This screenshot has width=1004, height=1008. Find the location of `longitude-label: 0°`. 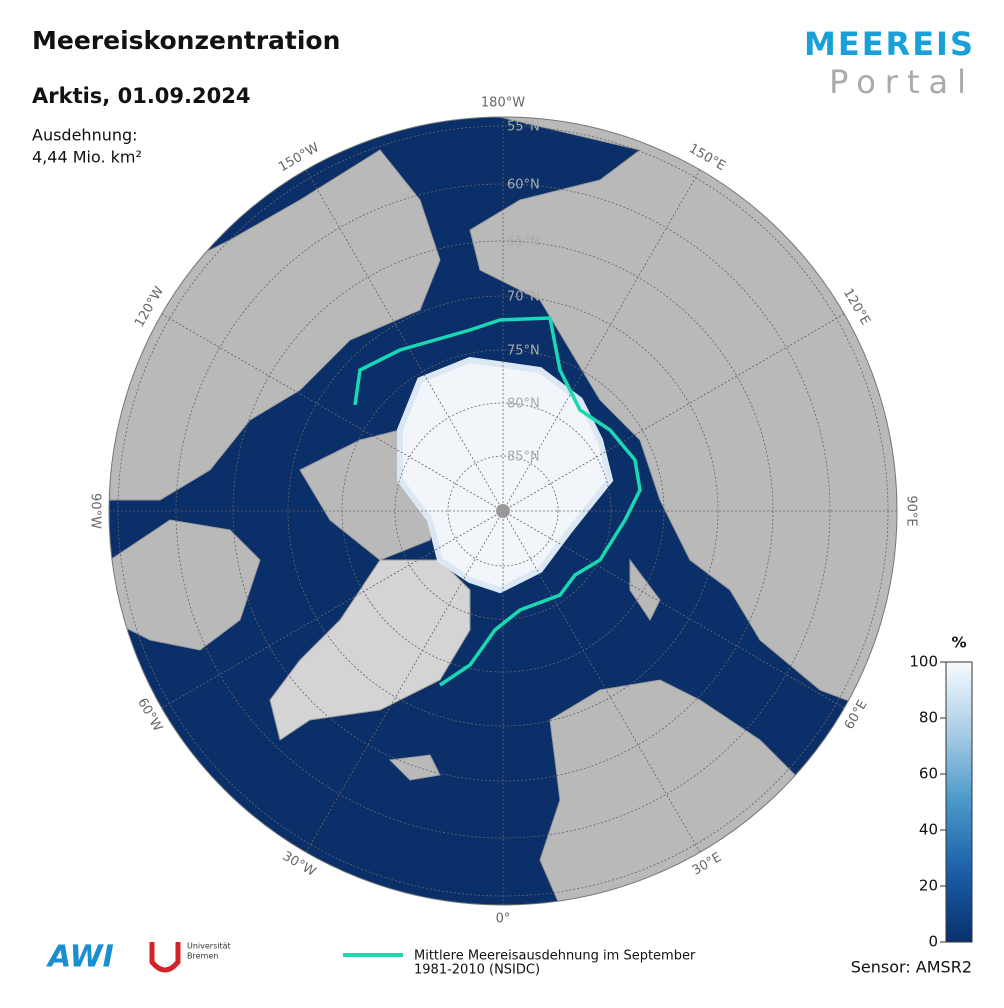

longitude-label: 0° is located at coordinates (503, 919).